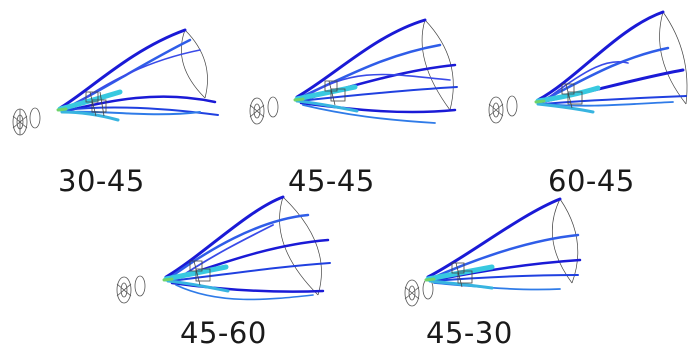 Image resolution: width=690 pixels, height=350 pixels. I want to click on panel-label: 45-30, so click(469, 333).